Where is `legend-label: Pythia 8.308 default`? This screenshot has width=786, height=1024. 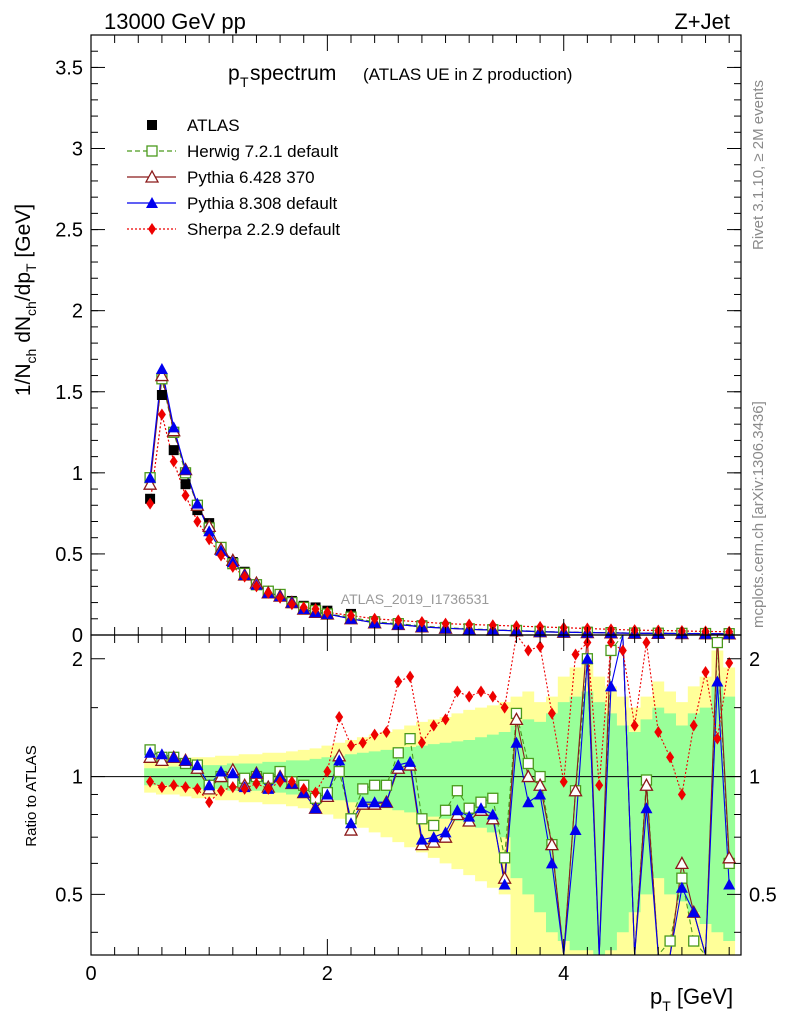 legend-label: Pythia 8.308 default is located at coordinates (262, 203).